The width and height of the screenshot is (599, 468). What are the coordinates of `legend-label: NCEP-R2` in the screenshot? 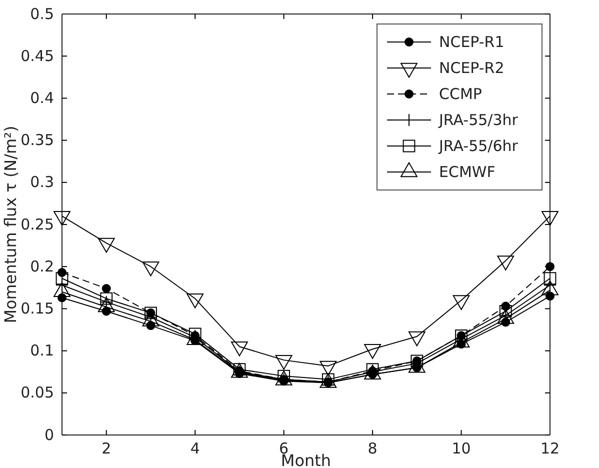 It's located at (471, 68).